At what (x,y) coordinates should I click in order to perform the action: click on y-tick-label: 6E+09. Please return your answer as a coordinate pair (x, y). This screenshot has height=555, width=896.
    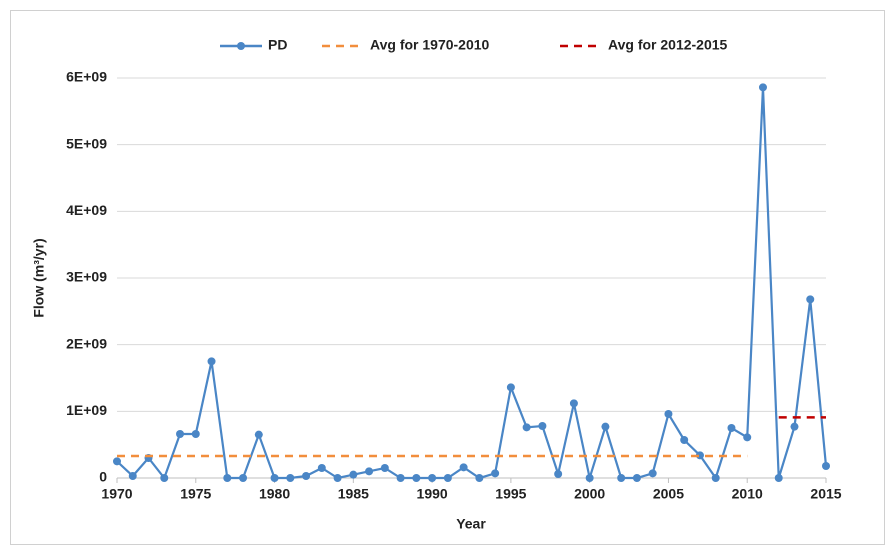
    Looking at the image, I should click on (86, 77).